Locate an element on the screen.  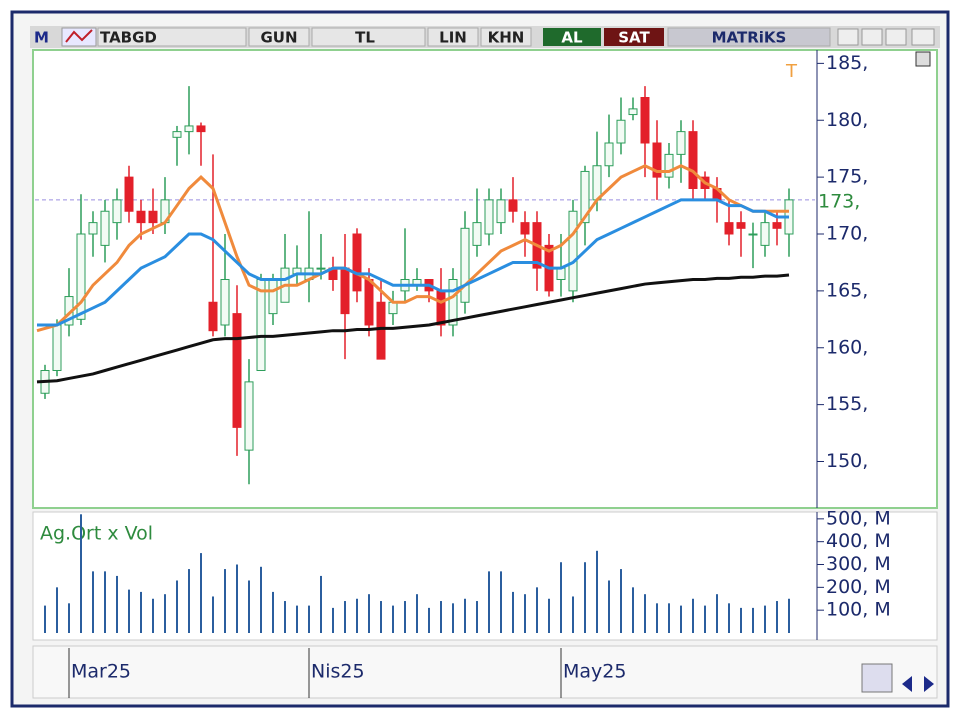
minimize-button is located at coordinates (872, 37).